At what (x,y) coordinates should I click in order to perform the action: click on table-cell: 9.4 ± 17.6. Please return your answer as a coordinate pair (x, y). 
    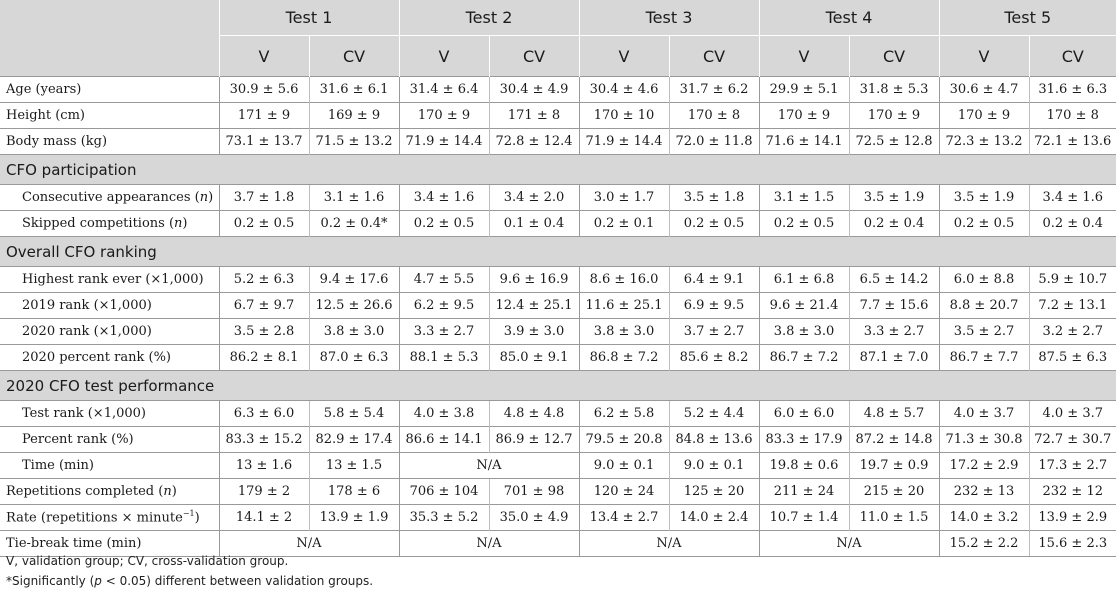
    Looking at the image, I should click on (353, 279).